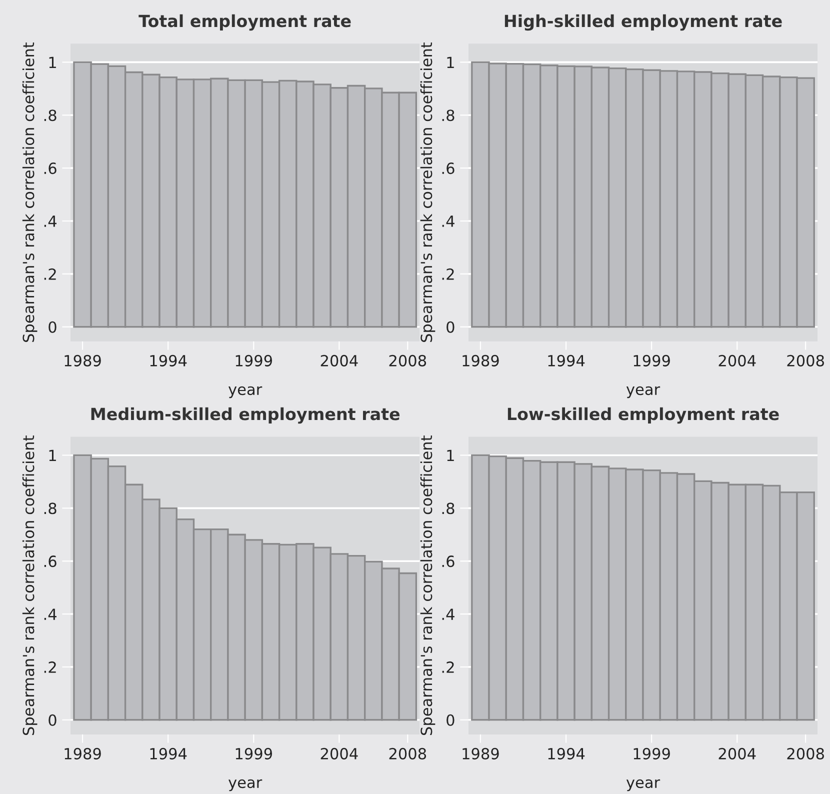 This screenshot has height=794, width=830. What do you see at coordinates (643, 415) in the screenshot?
I see `chart-title: Low-skilled employment rate` at bounding box center [643, 415].